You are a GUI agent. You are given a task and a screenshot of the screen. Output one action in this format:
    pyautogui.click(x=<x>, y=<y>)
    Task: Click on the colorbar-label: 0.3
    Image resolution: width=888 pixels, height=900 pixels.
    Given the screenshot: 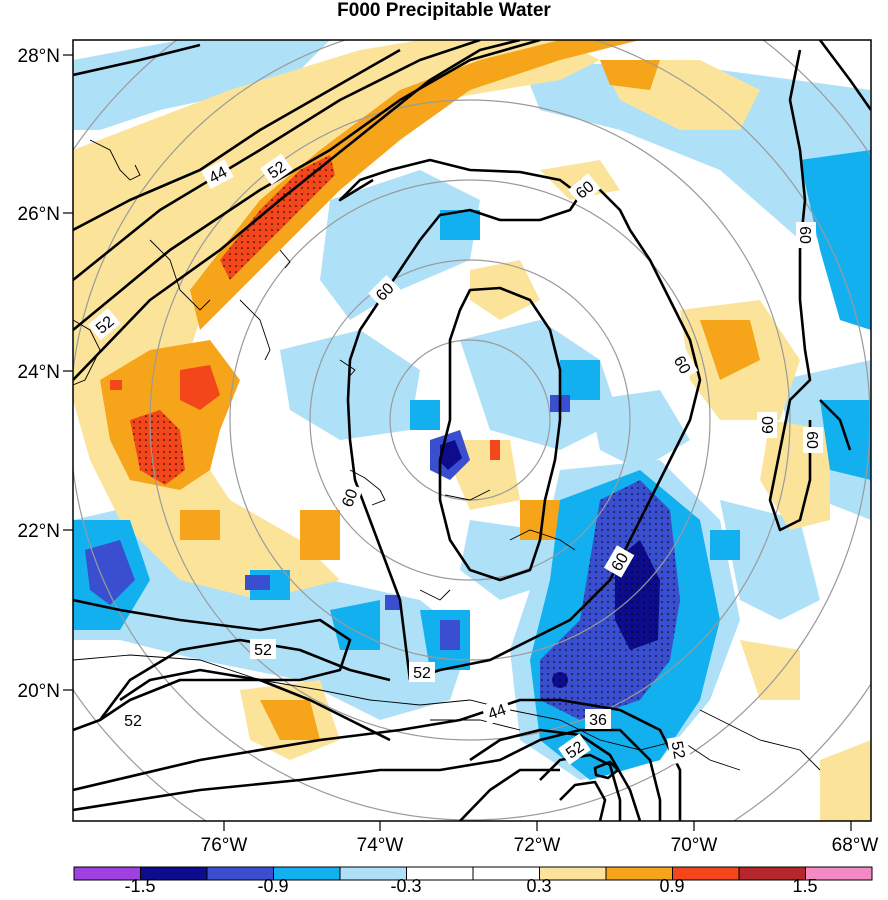 What is the action you would take?
    pyautogui.click(x=538, y=886)
    